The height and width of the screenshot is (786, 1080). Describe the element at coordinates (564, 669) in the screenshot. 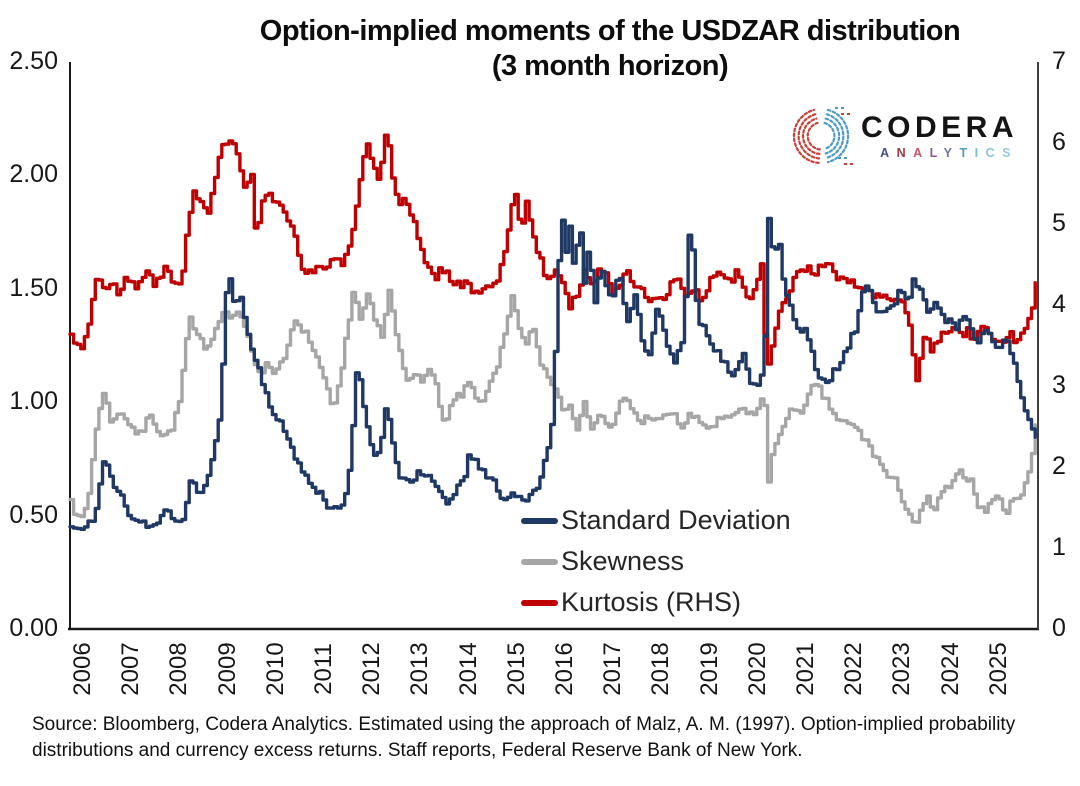

I see `x-axis-year-label: 2016` at that location.